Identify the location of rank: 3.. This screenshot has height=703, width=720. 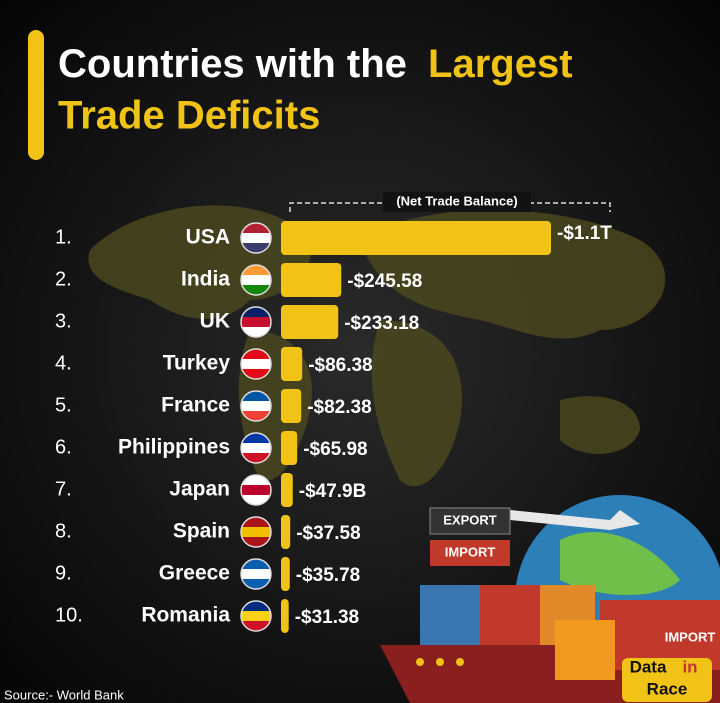
(63, 321).